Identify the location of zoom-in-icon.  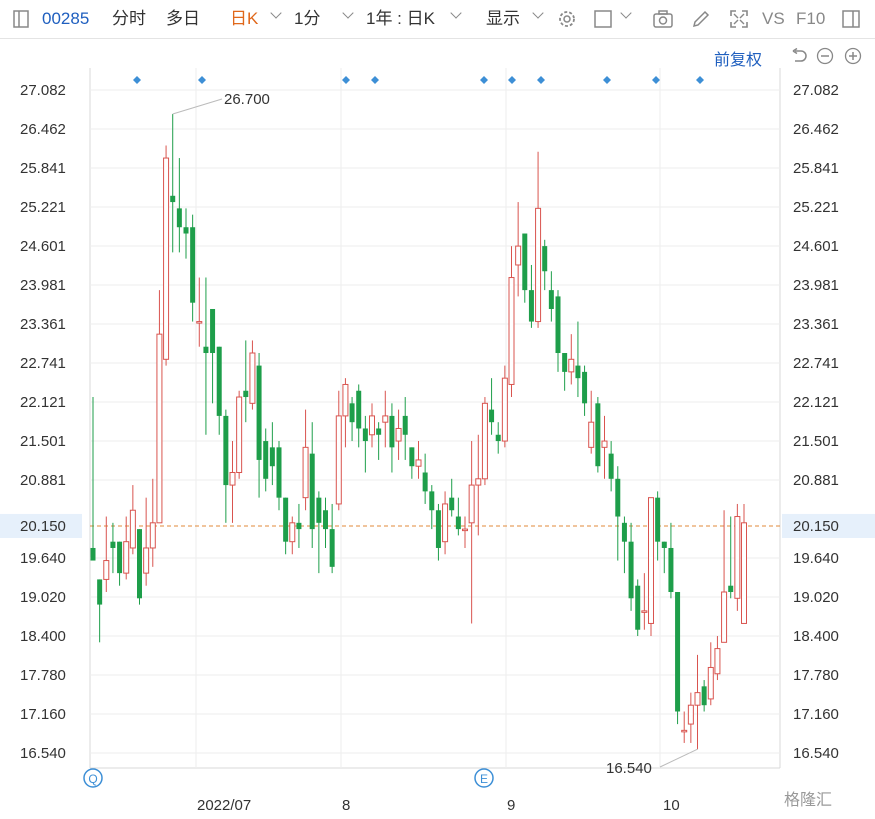
(853, 56).